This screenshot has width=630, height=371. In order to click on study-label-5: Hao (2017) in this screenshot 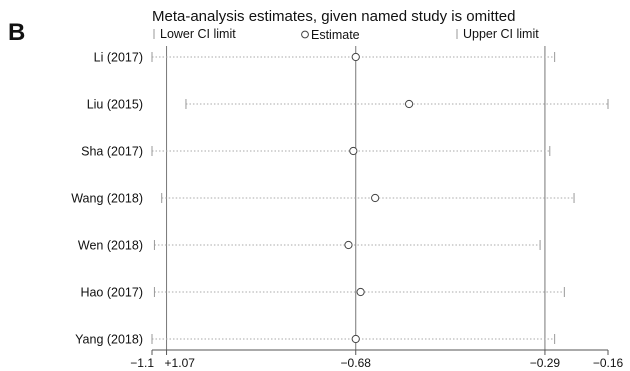, I will do `click(111, 293)`.